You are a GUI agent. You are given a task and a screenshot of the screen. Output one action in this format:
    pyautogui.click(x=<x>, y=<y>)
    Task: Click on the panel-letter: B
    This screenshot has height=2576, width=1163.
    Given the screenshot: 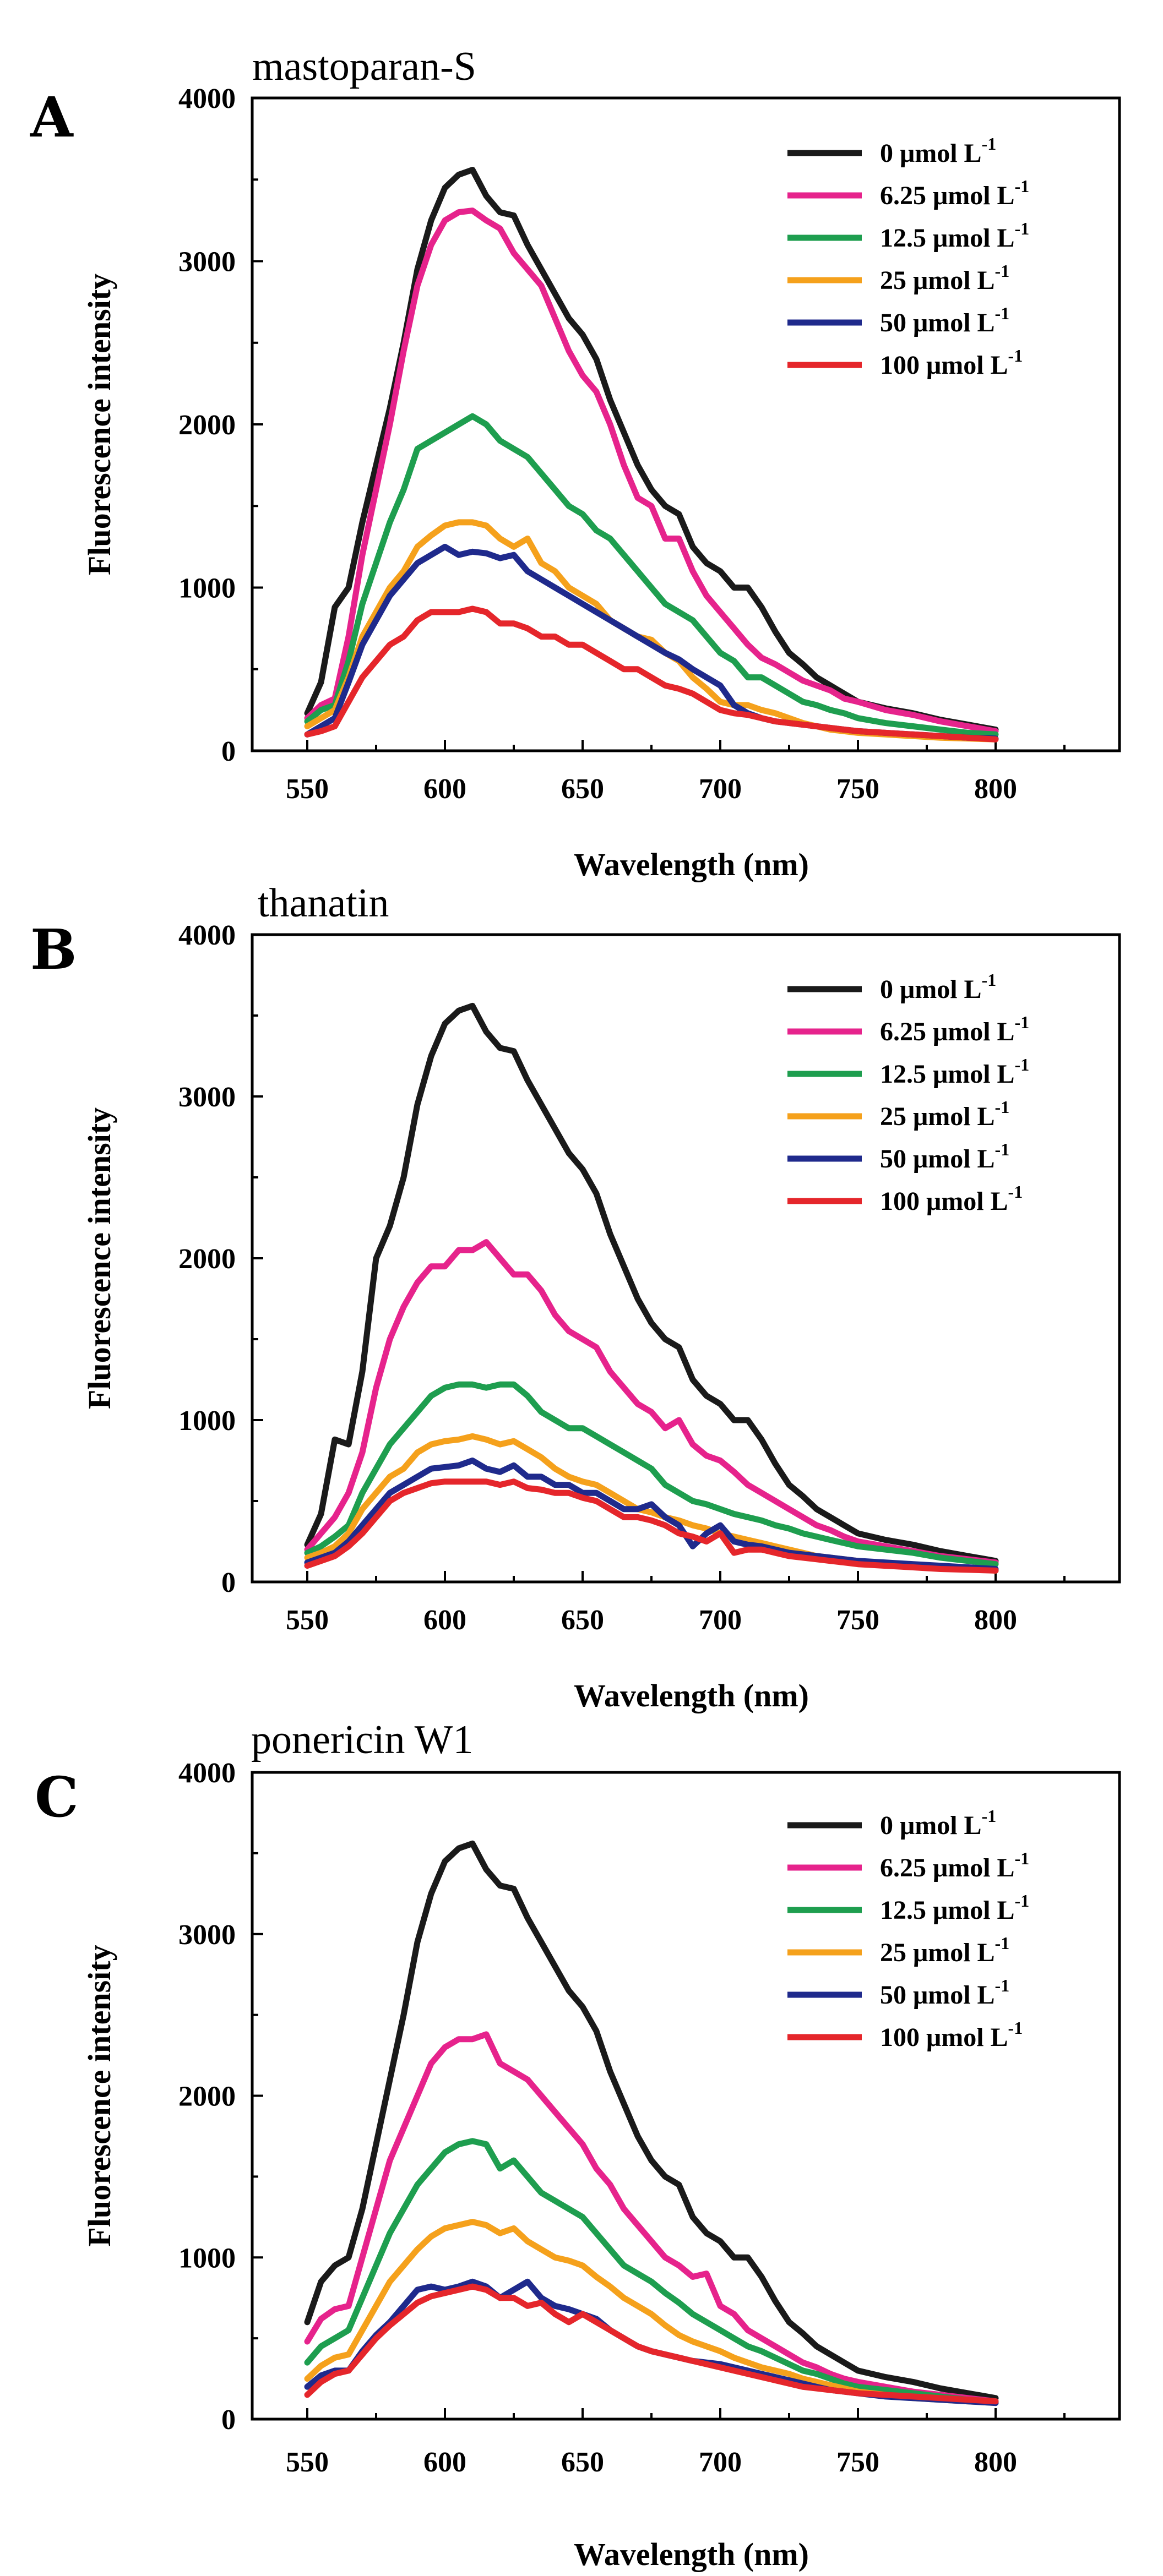 What is the action you would take?
    pyautogui.click(x=53, y=950)
    